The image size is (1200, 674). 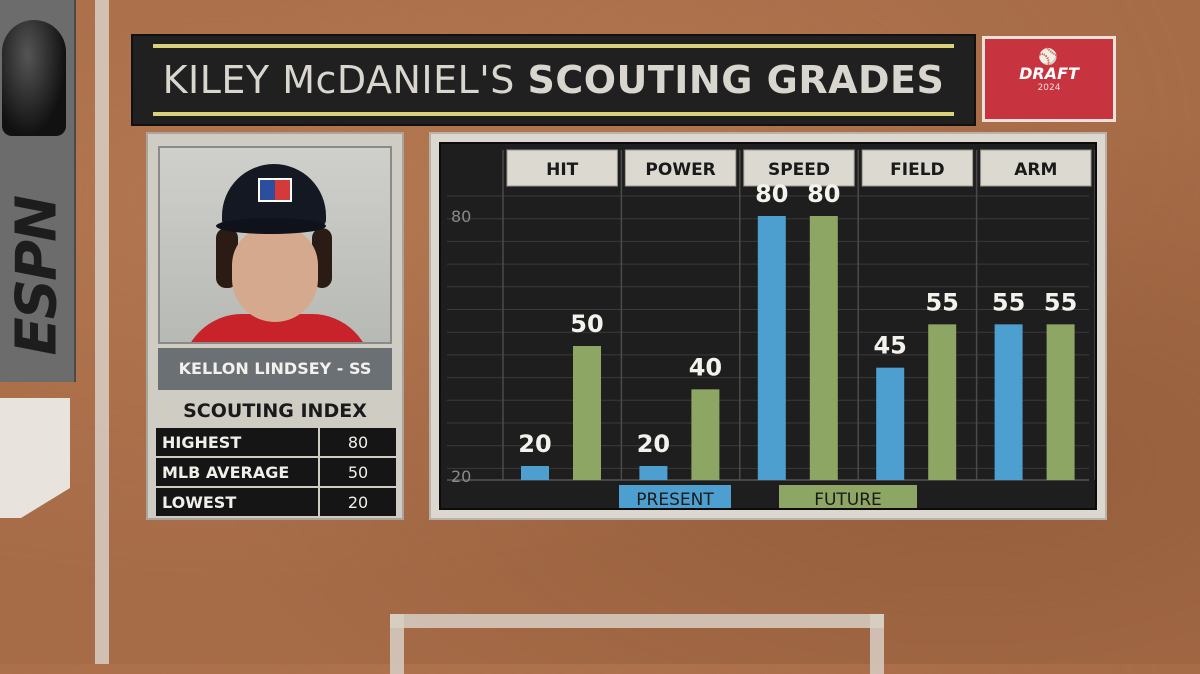 I want to click on category-label: HIT, so click(x=562, y=170).